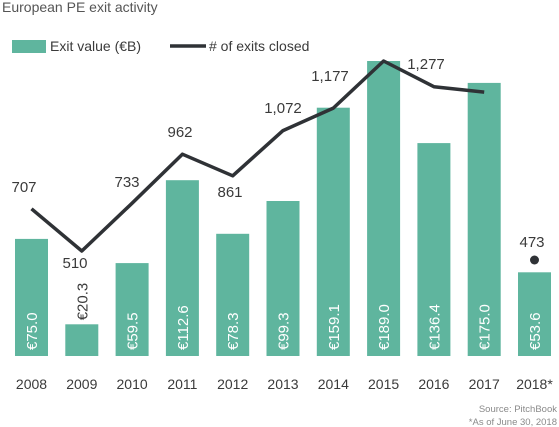 This screenshot has width=559, height=427. I want to click on x-tick-2013: 2013, so click(282, 384).